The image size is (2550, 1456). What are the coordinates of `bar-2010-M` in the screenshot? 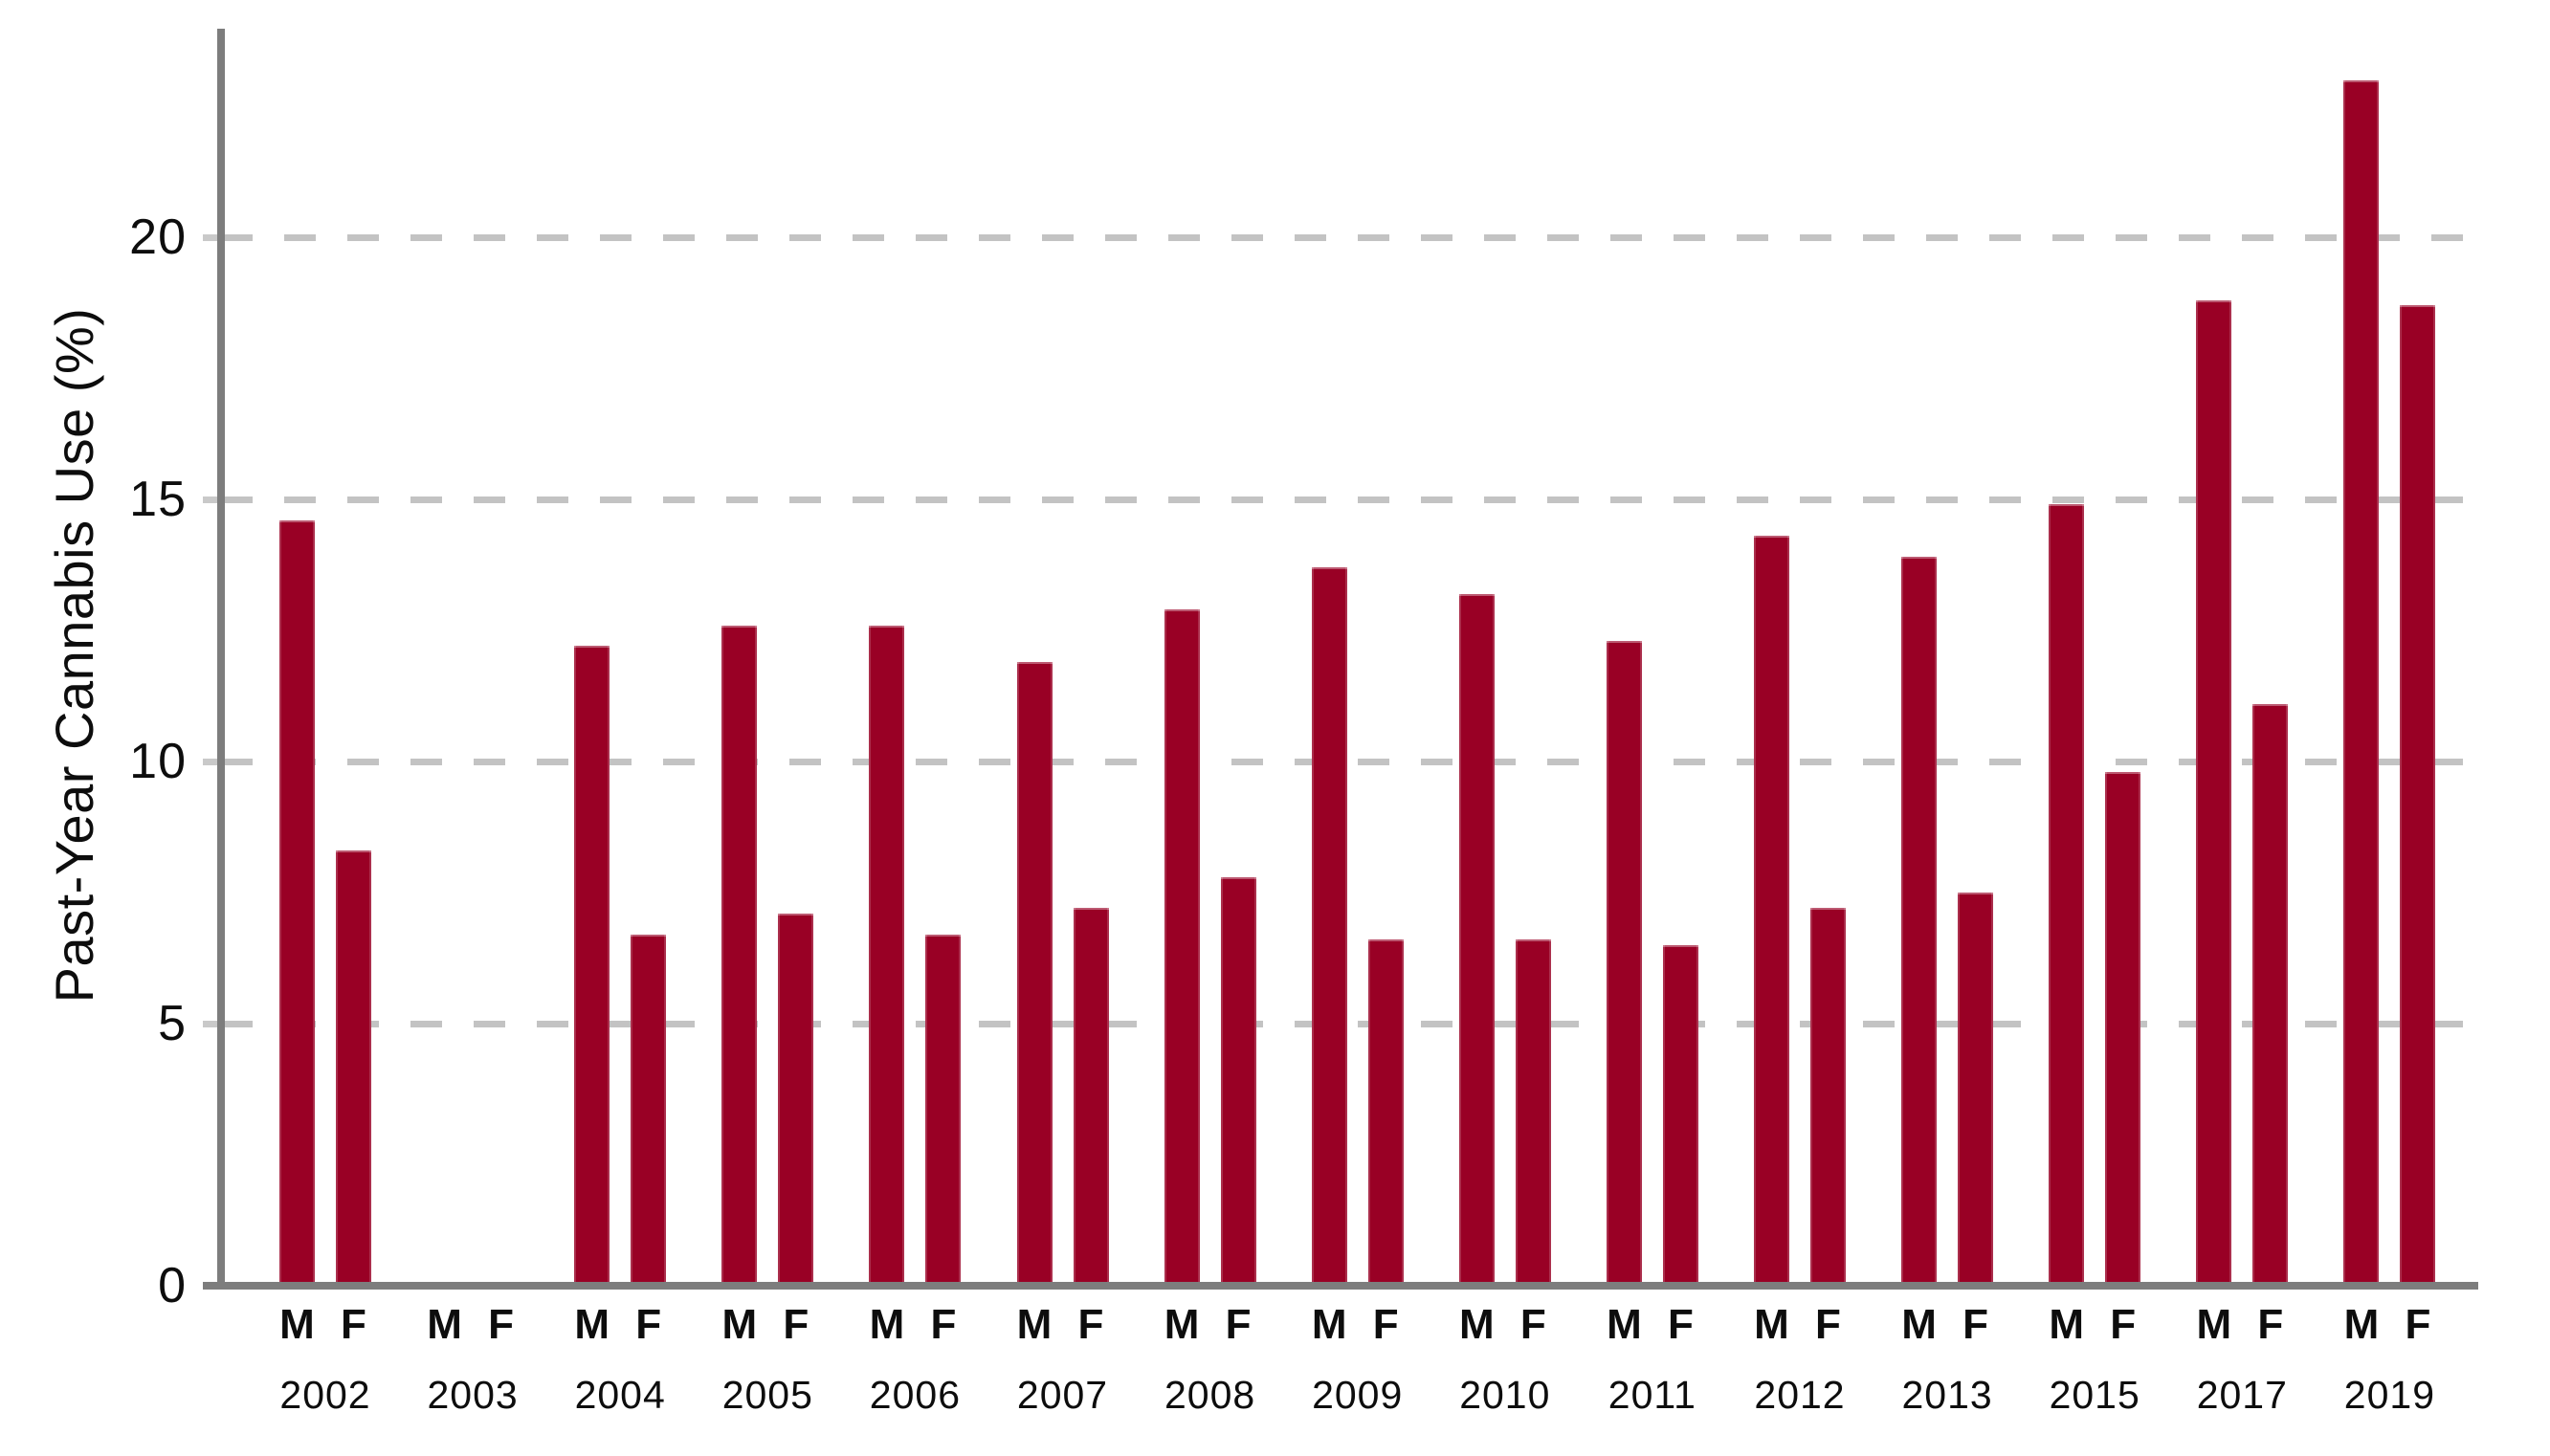 It's located at (1477, 940).